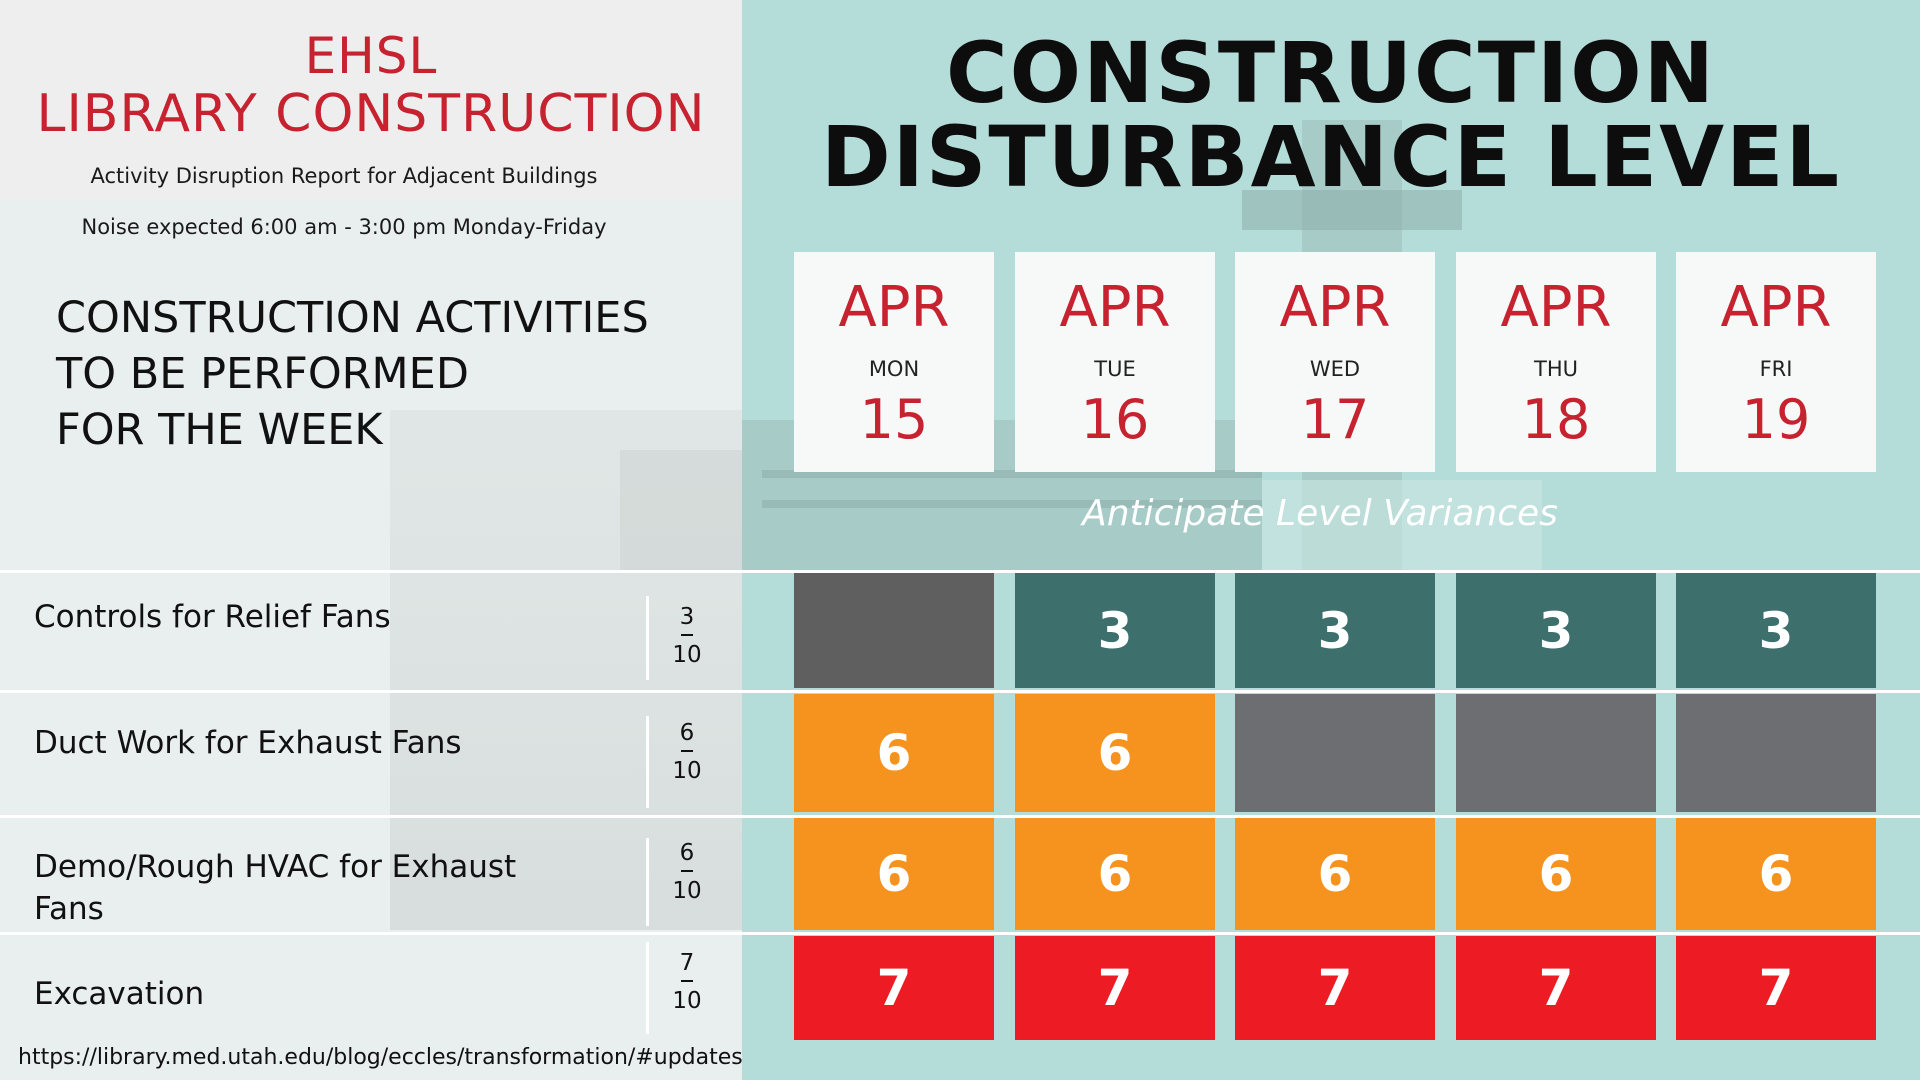 This screenshot has width=1920, height=1080. What do you see at coordinates (371, 56) in the screenshot?
I see `brand-title-ehsl: EHSL` at bounding box center [371, 56].